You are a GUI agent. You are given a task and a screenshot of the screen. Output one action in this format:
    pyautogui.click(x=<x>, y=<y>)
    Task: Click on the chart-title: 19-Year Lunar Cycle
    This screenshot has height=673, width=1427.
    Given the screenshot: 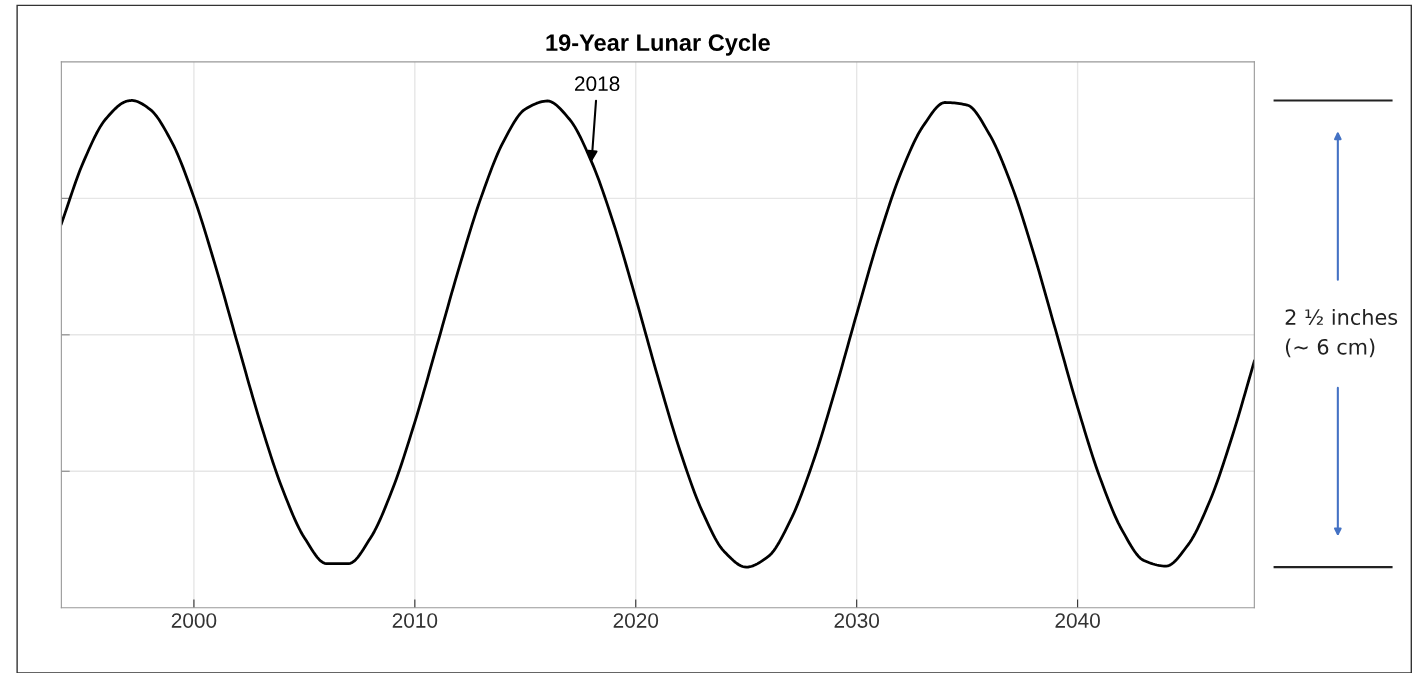 What is the action you would take?
    pyautogui.click(x=658, y=44)
    